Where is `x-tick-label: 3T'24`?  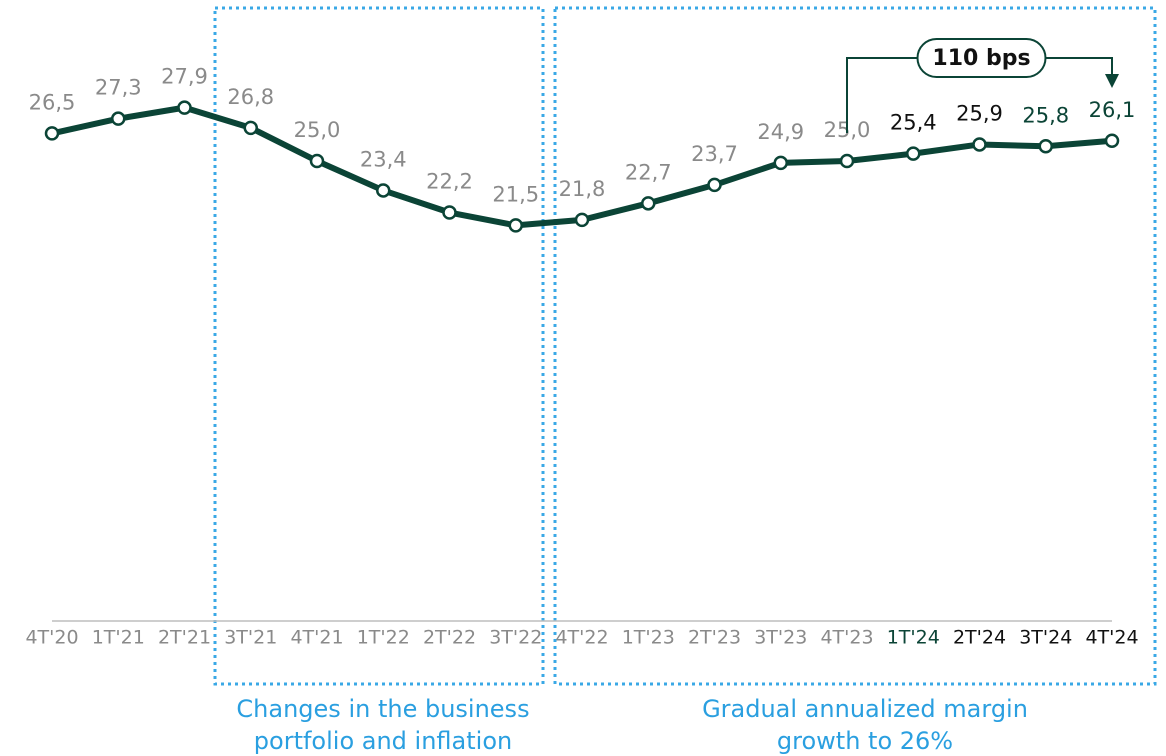 x-tick-label: 3T'24 is located at coordinates (1045, 638).